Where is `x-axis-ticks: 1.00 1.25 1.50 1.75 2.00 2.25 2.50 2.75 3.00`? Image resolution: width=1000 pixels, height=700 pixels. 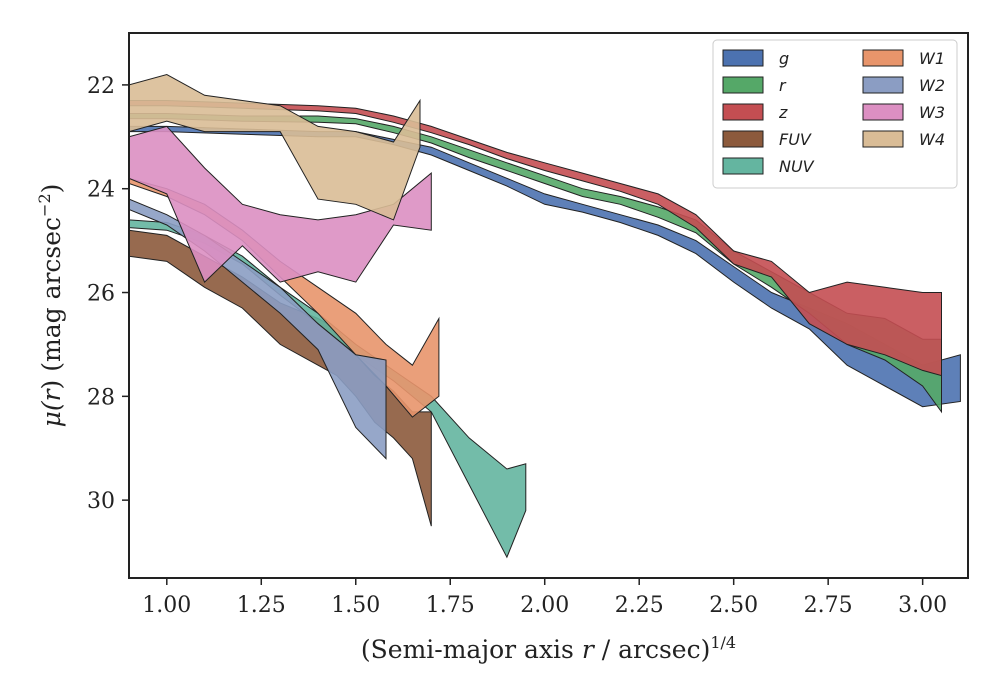
x-axis-ticks: 1.00 1.25 1.50 1.75 2.00 2.25 2.50 2.75 3.00 is located at coordinates (544, 598).